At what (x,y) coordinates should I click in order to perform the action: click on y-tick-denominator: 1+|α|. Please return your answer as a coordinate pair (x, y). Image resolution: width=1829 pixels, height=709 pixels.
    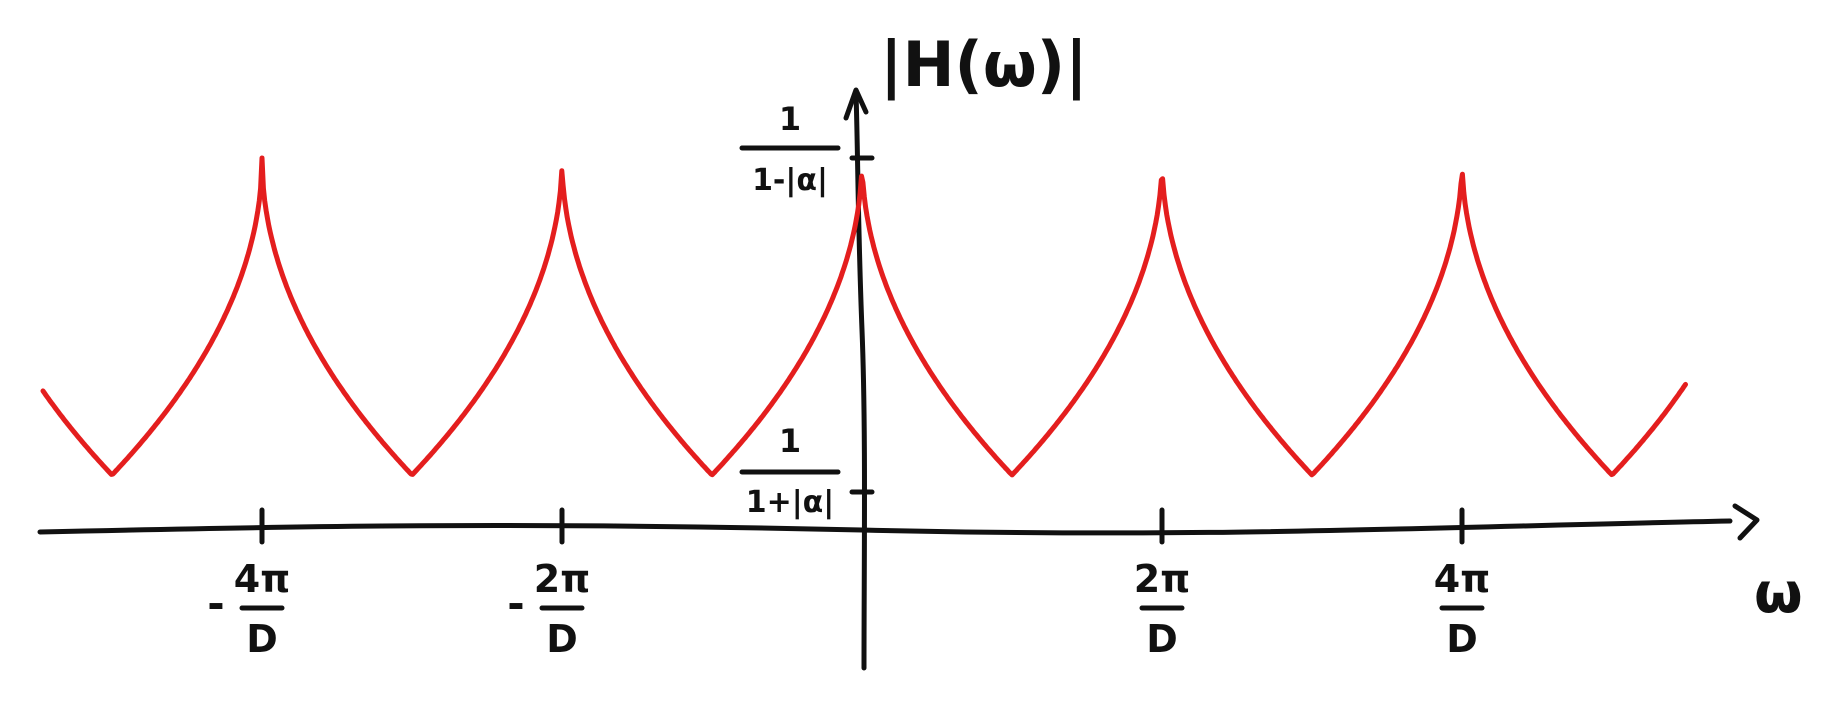
    Looking at the image, I should click on (790, 502).